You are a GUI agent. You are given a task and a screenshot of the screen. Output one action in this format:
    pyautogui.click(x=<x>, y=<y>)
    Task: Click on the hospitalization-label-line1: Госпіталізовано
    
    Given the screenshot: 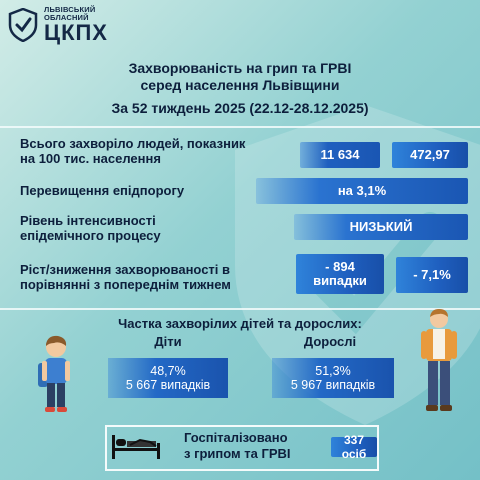 What is the action you would take?
    pyautogui.click(x=236, y=437)
    